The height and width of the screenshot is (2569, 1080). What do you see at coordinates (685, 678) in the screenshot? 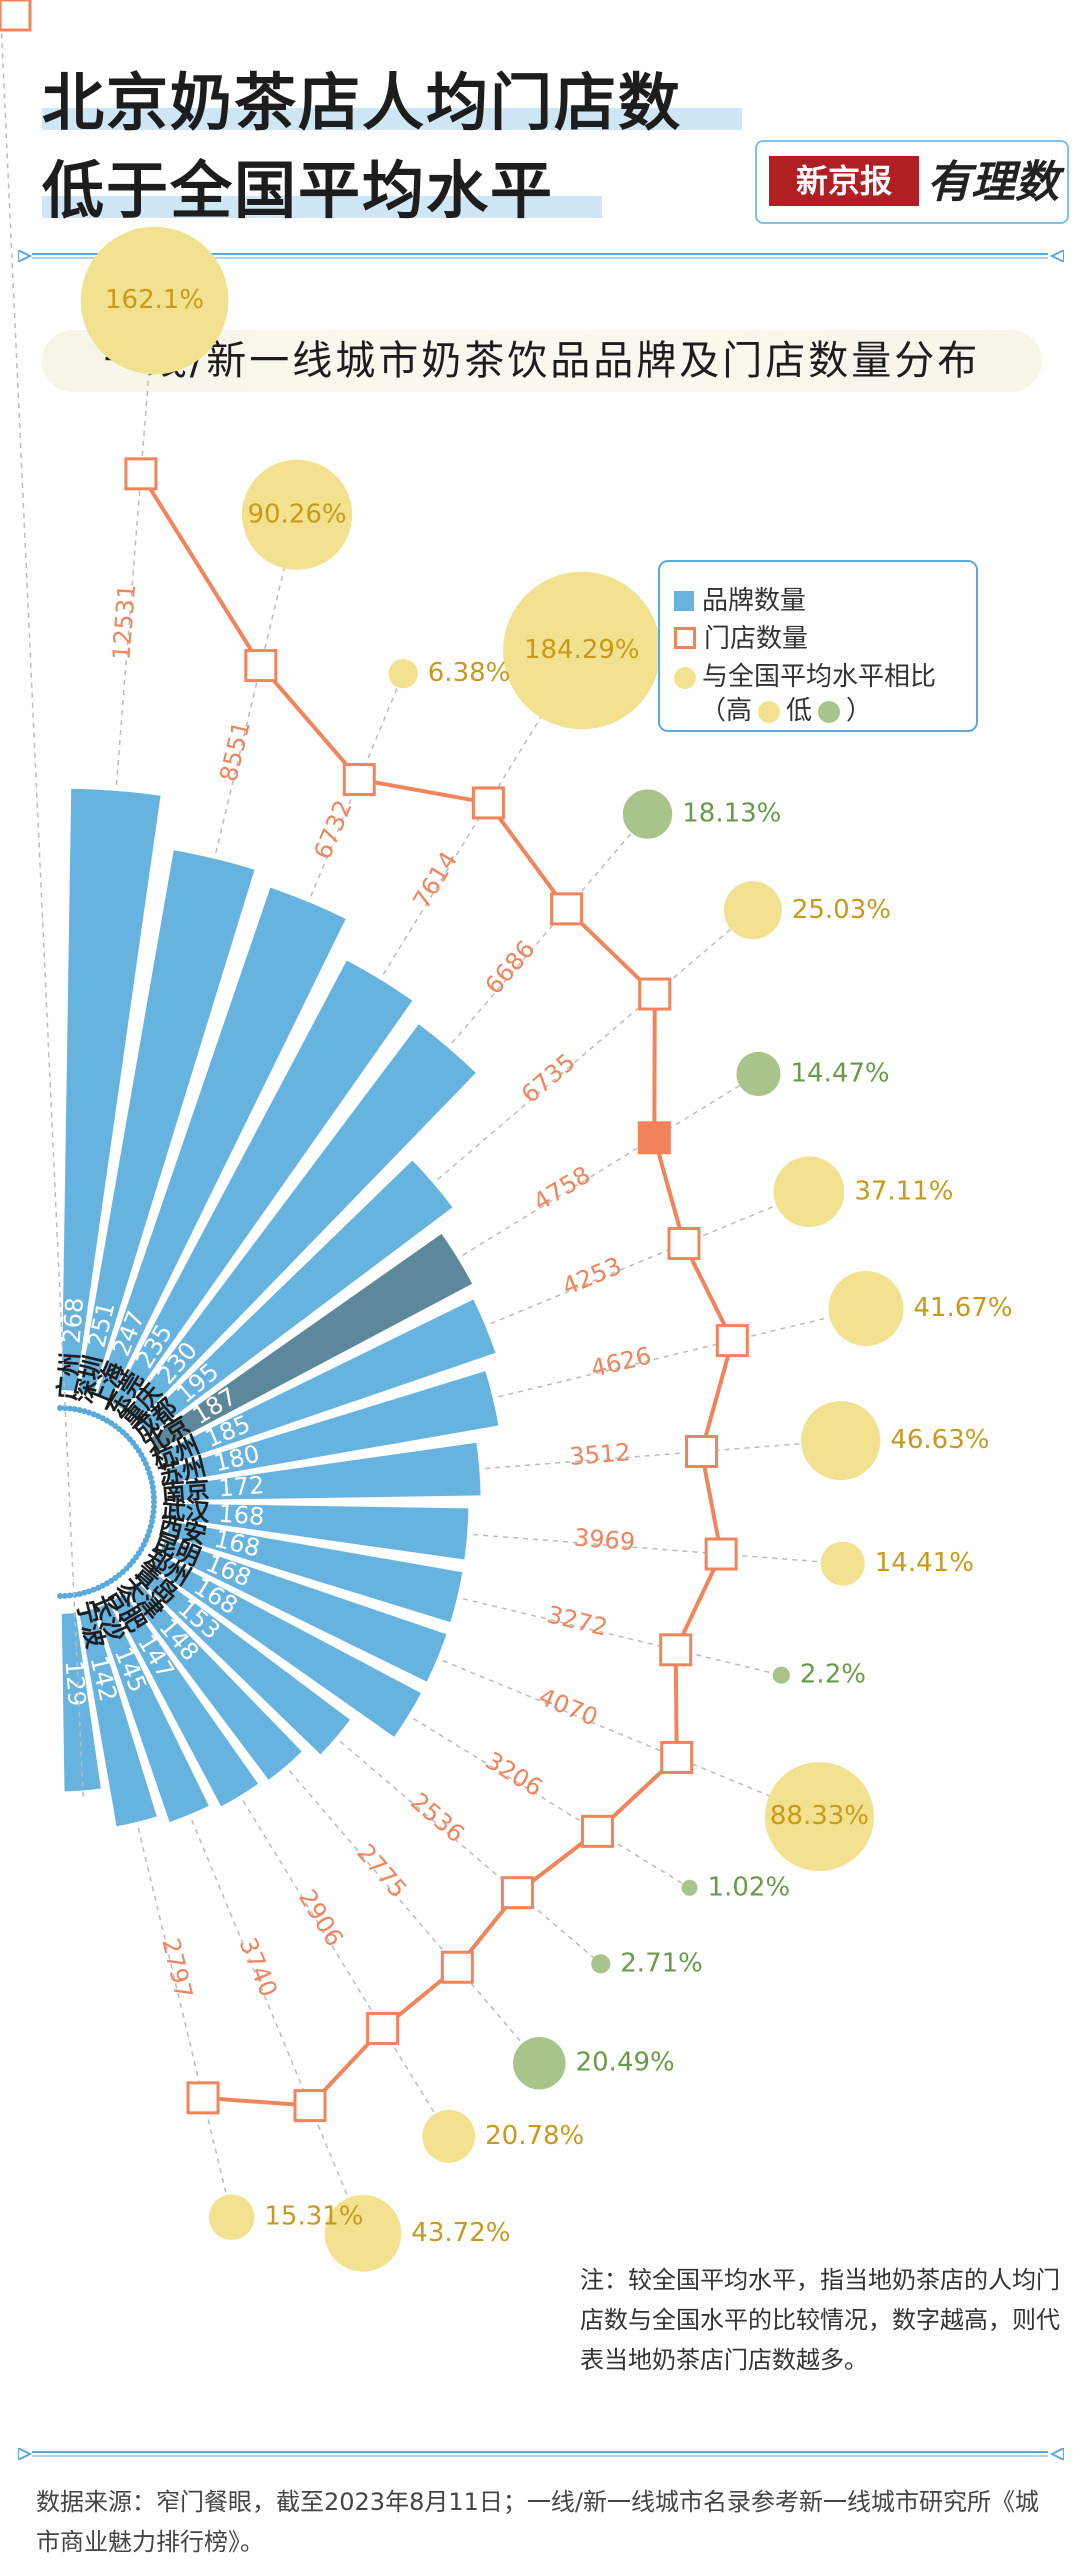
I see `legend-swatch-ratio` at bounding box center [685, 678].